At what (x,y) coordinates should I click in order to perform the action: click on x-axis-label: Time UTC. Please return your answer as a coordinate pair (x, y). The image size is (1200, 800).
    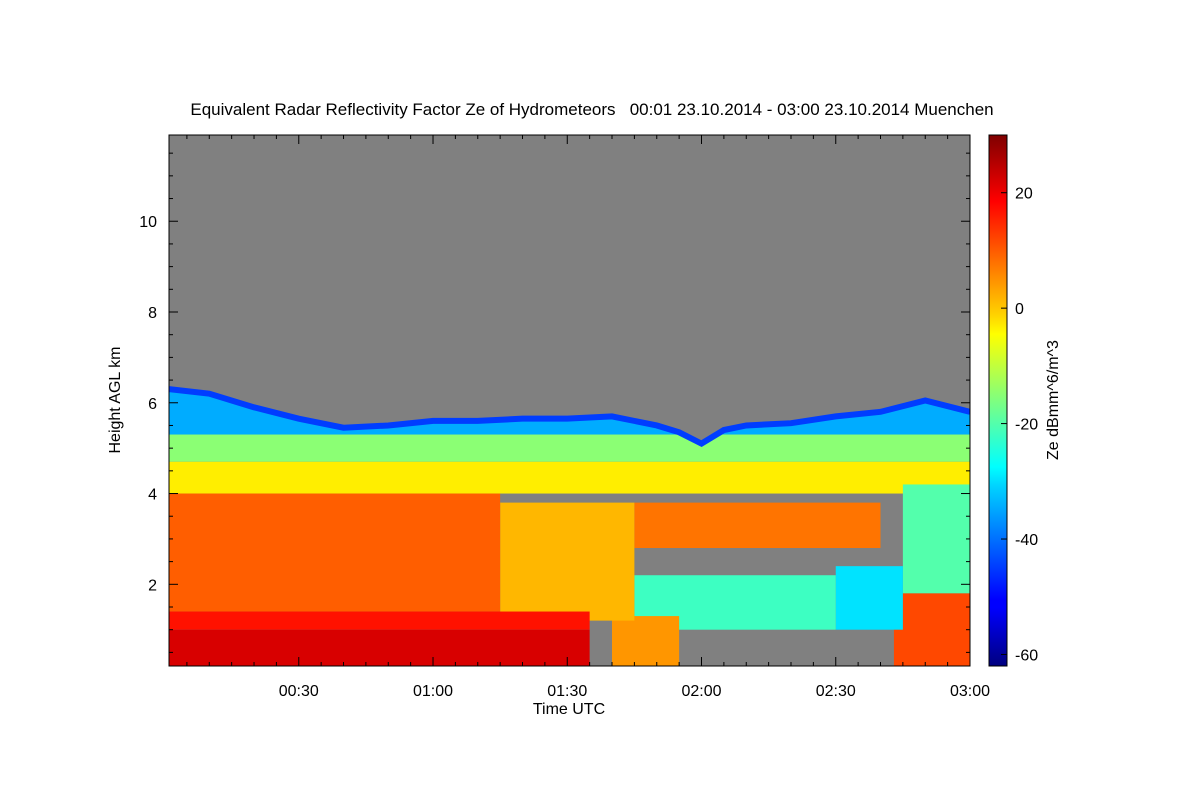
    Looking at the image, I should click on (569, 709).